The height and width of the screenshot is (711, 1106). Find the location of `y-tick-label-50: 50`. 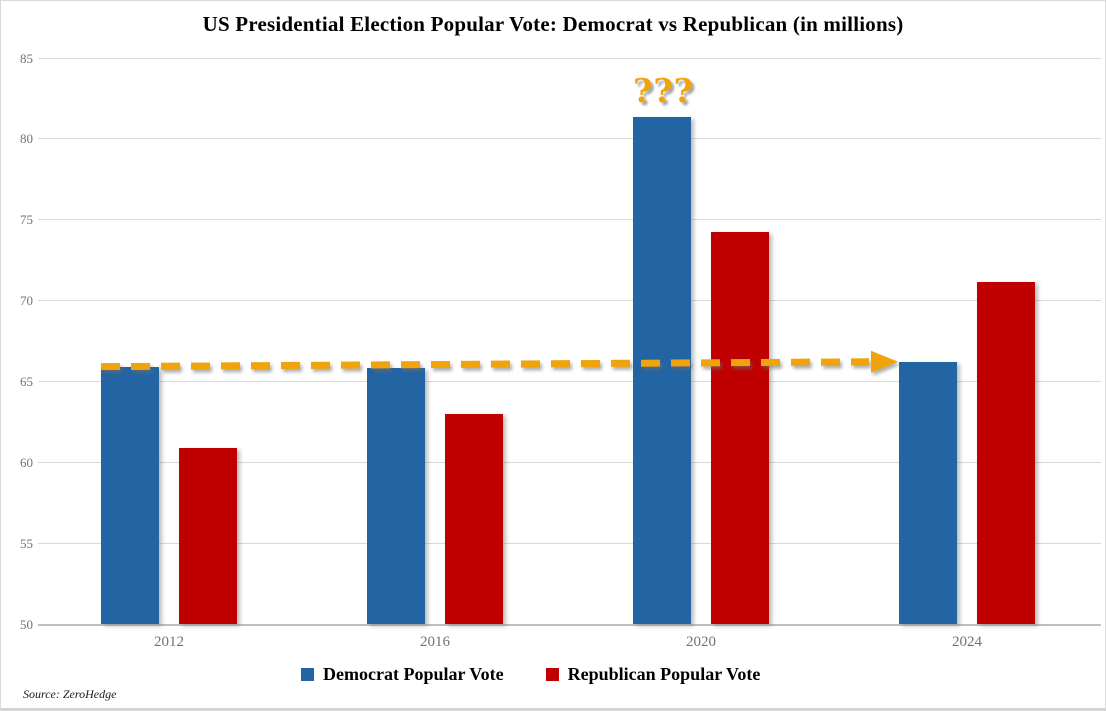

y-tick-label-50: 50 is located at coordinates (26, 624).